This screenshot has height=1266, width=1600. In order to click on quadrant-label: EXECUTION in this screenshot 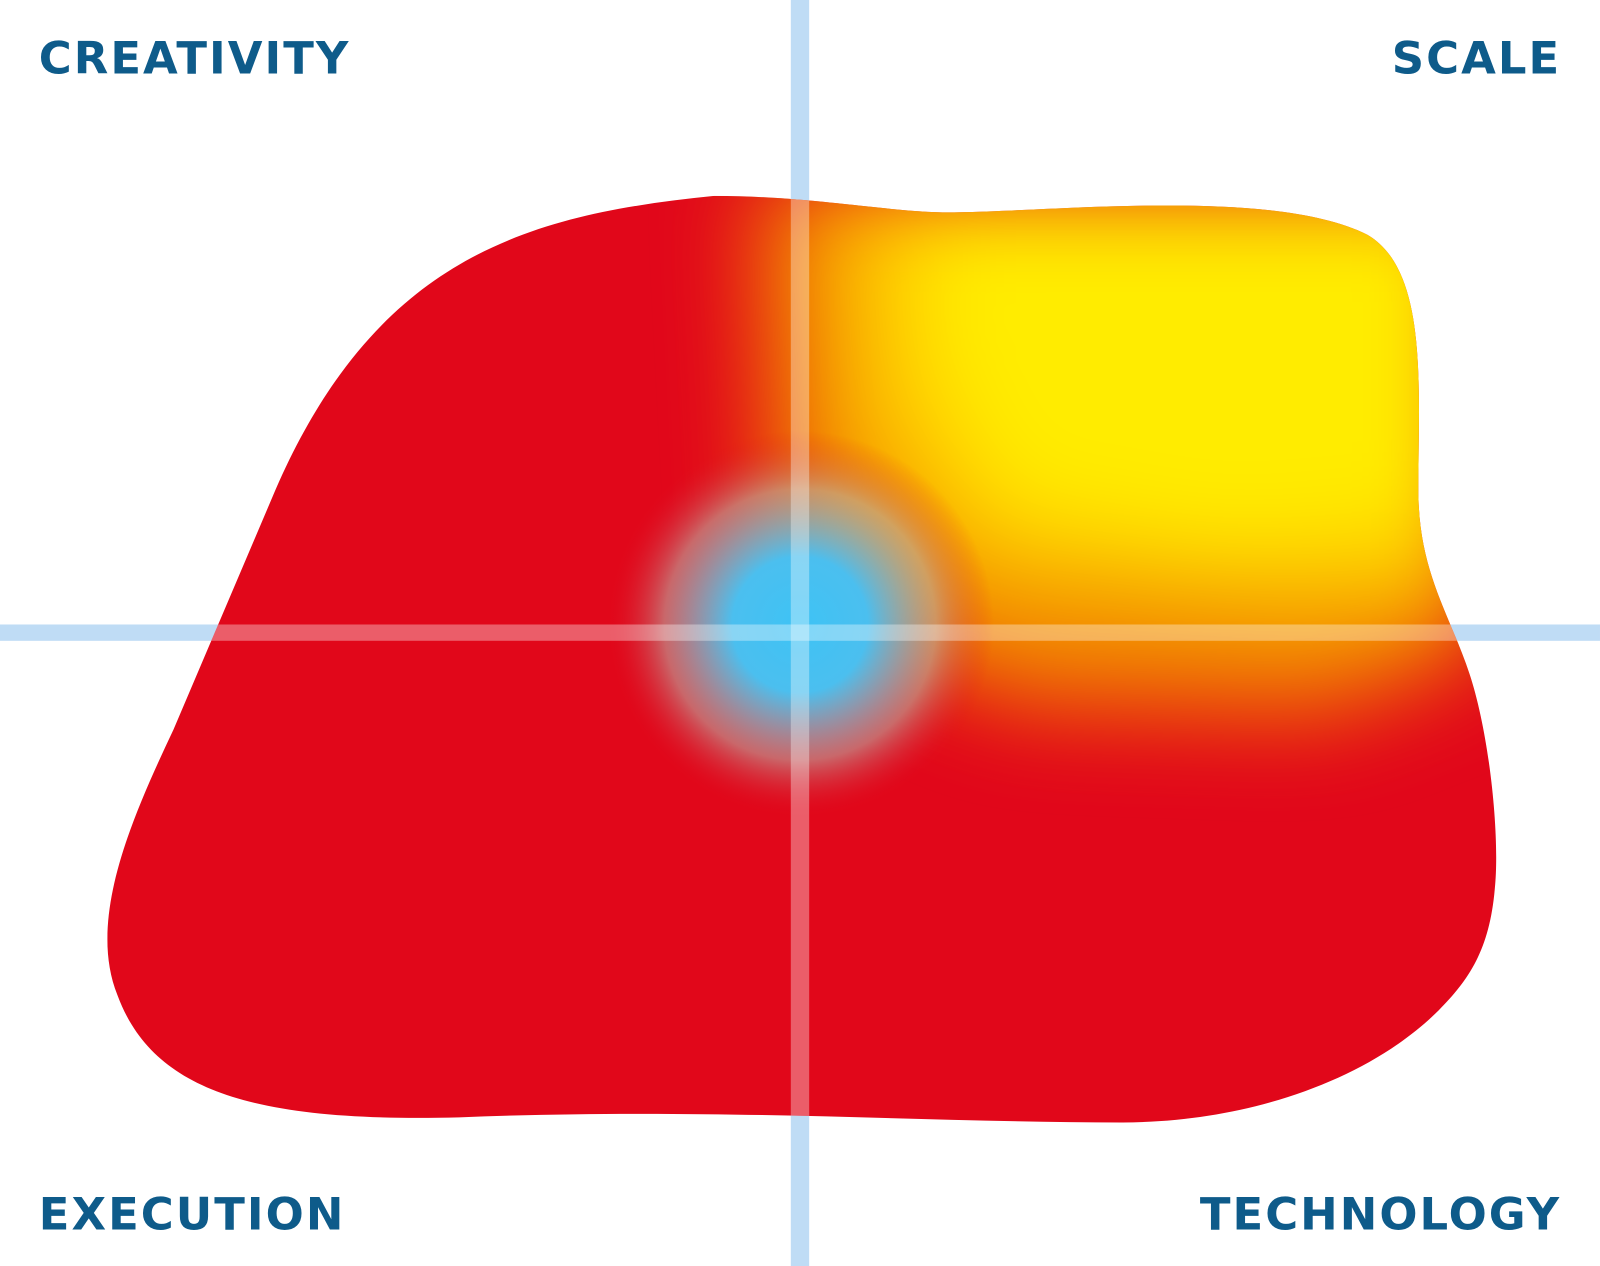, I will do `click(192, 1214)`.